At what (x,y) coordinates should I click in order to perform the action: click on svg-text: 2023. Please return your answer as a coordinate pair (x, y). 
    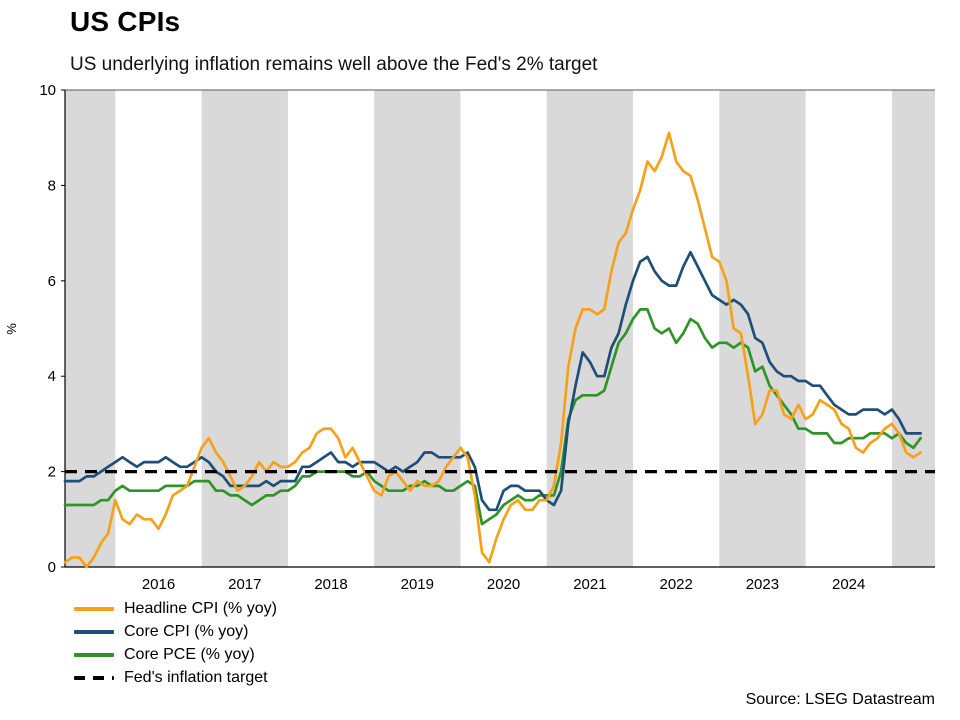
    Looking at the image, I should click on (762, 584).